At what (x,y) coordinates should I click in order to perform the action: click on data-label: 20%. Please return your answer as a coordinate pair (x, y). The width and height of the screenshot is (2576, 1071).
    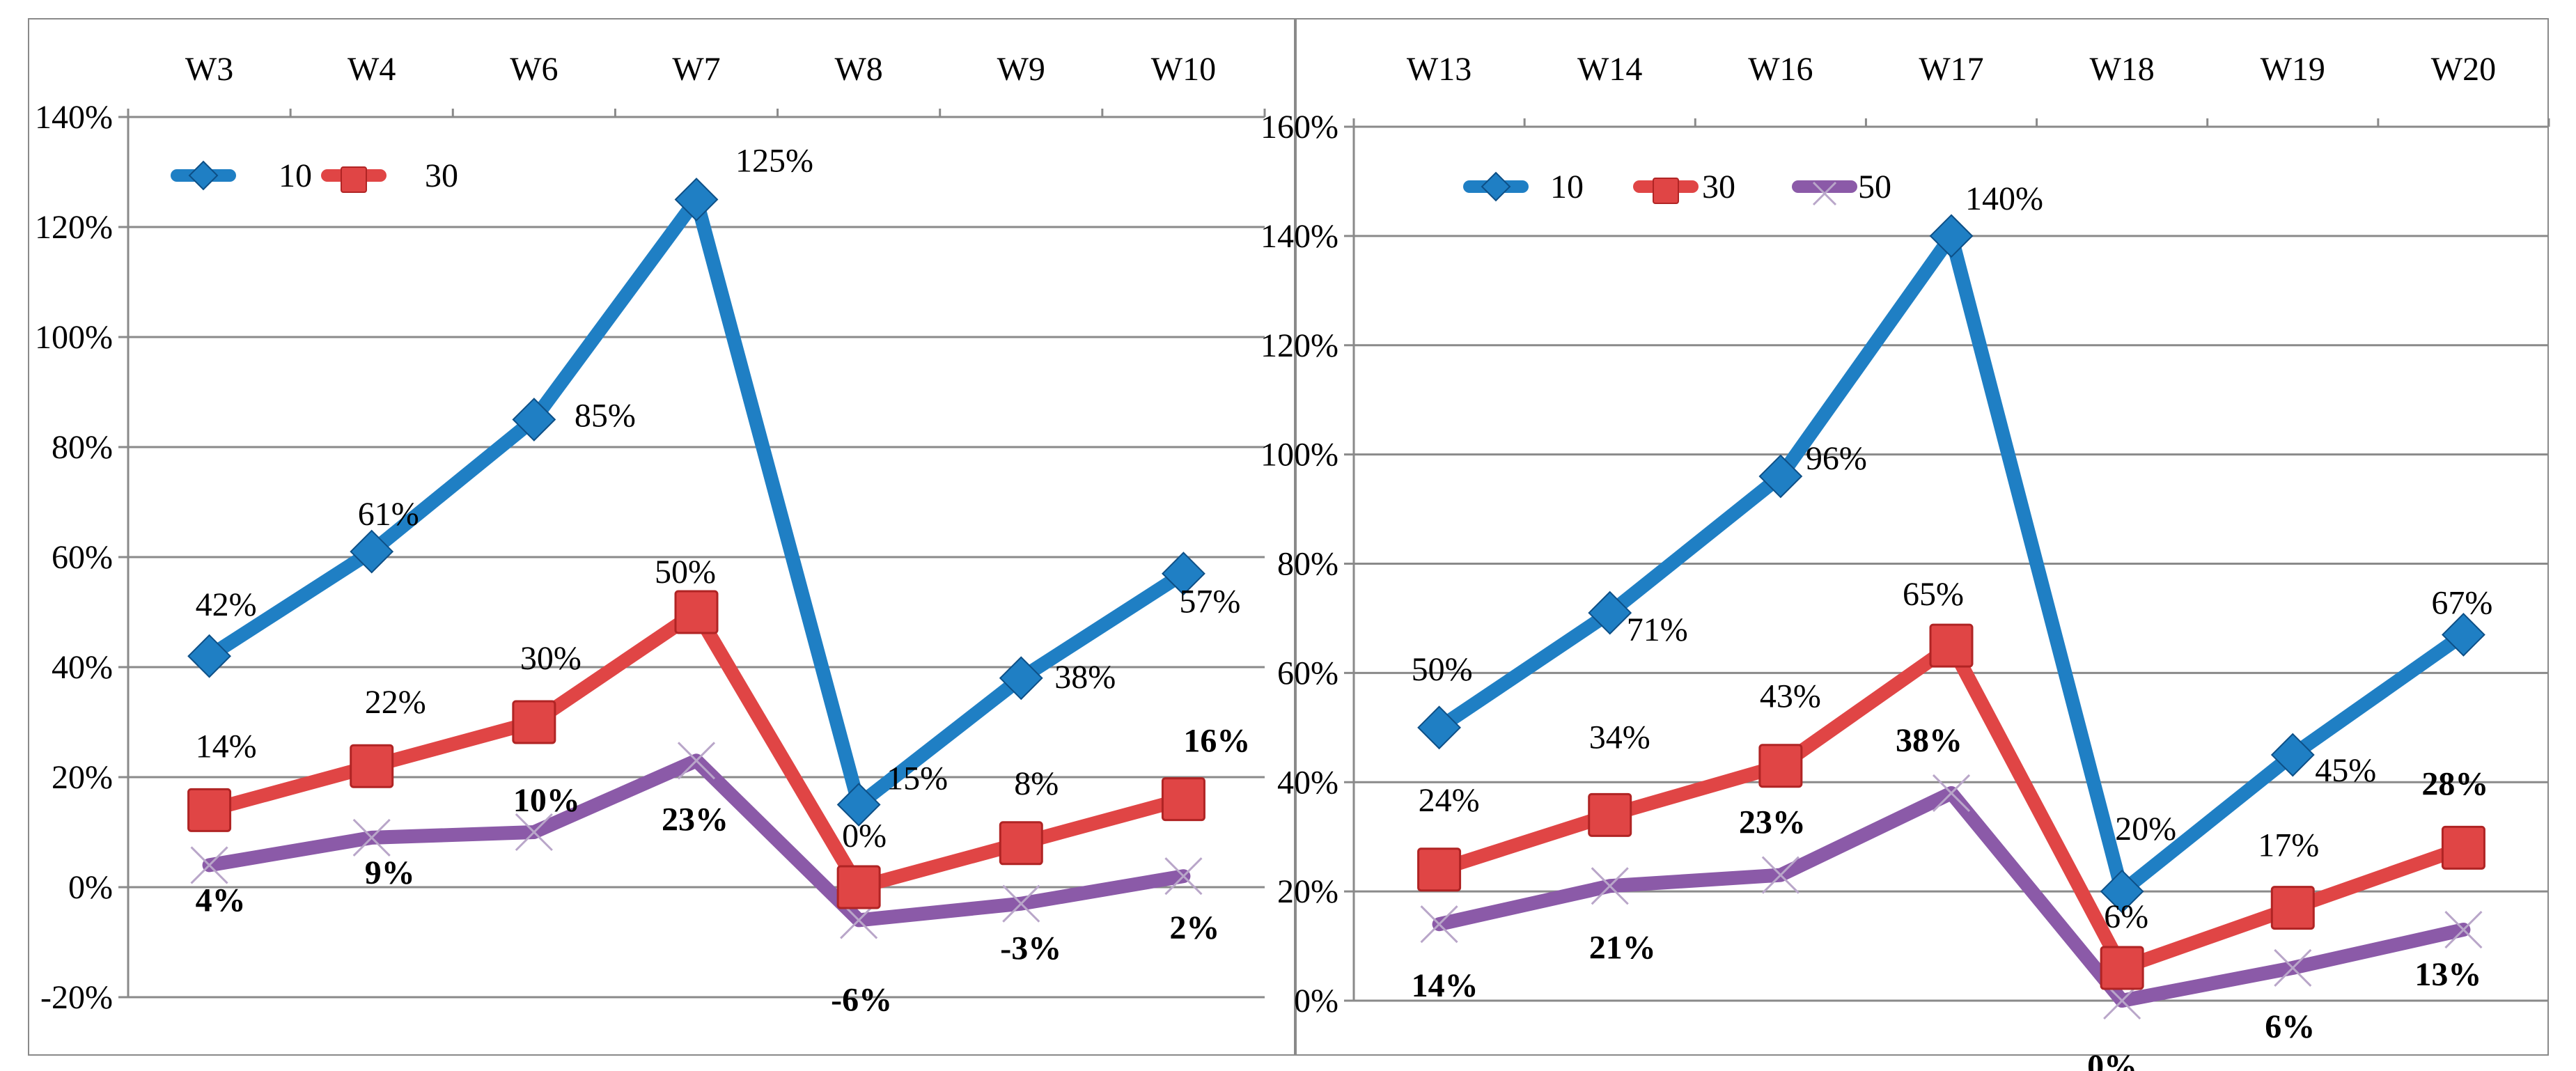
    Looking at the image, I should click on (2145, 829).